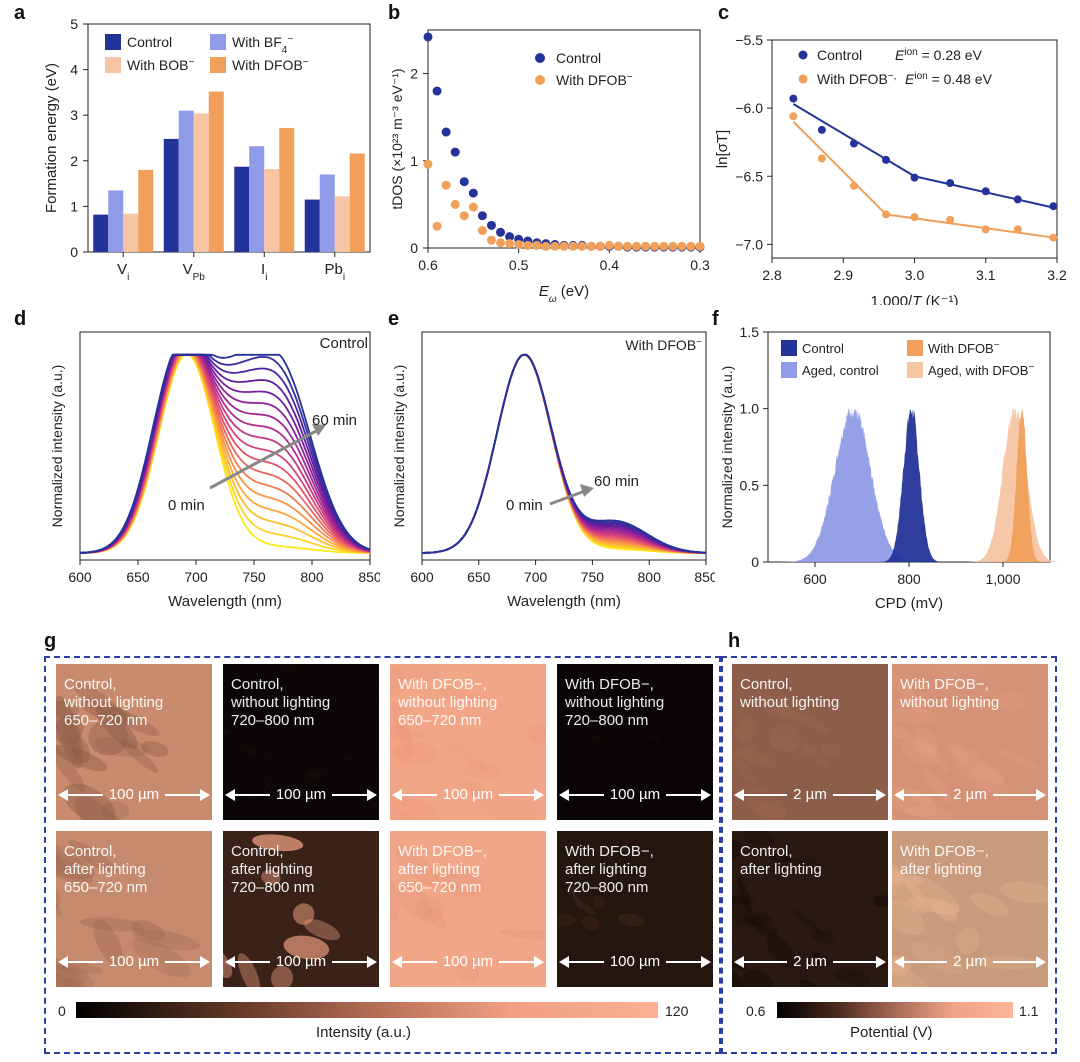 The width and height of the screenshot is (1080, 1062). What do you see at coordinates (853, 485) in the screenshot?
I see `hist-bf4` at bounding box center [853, 485].